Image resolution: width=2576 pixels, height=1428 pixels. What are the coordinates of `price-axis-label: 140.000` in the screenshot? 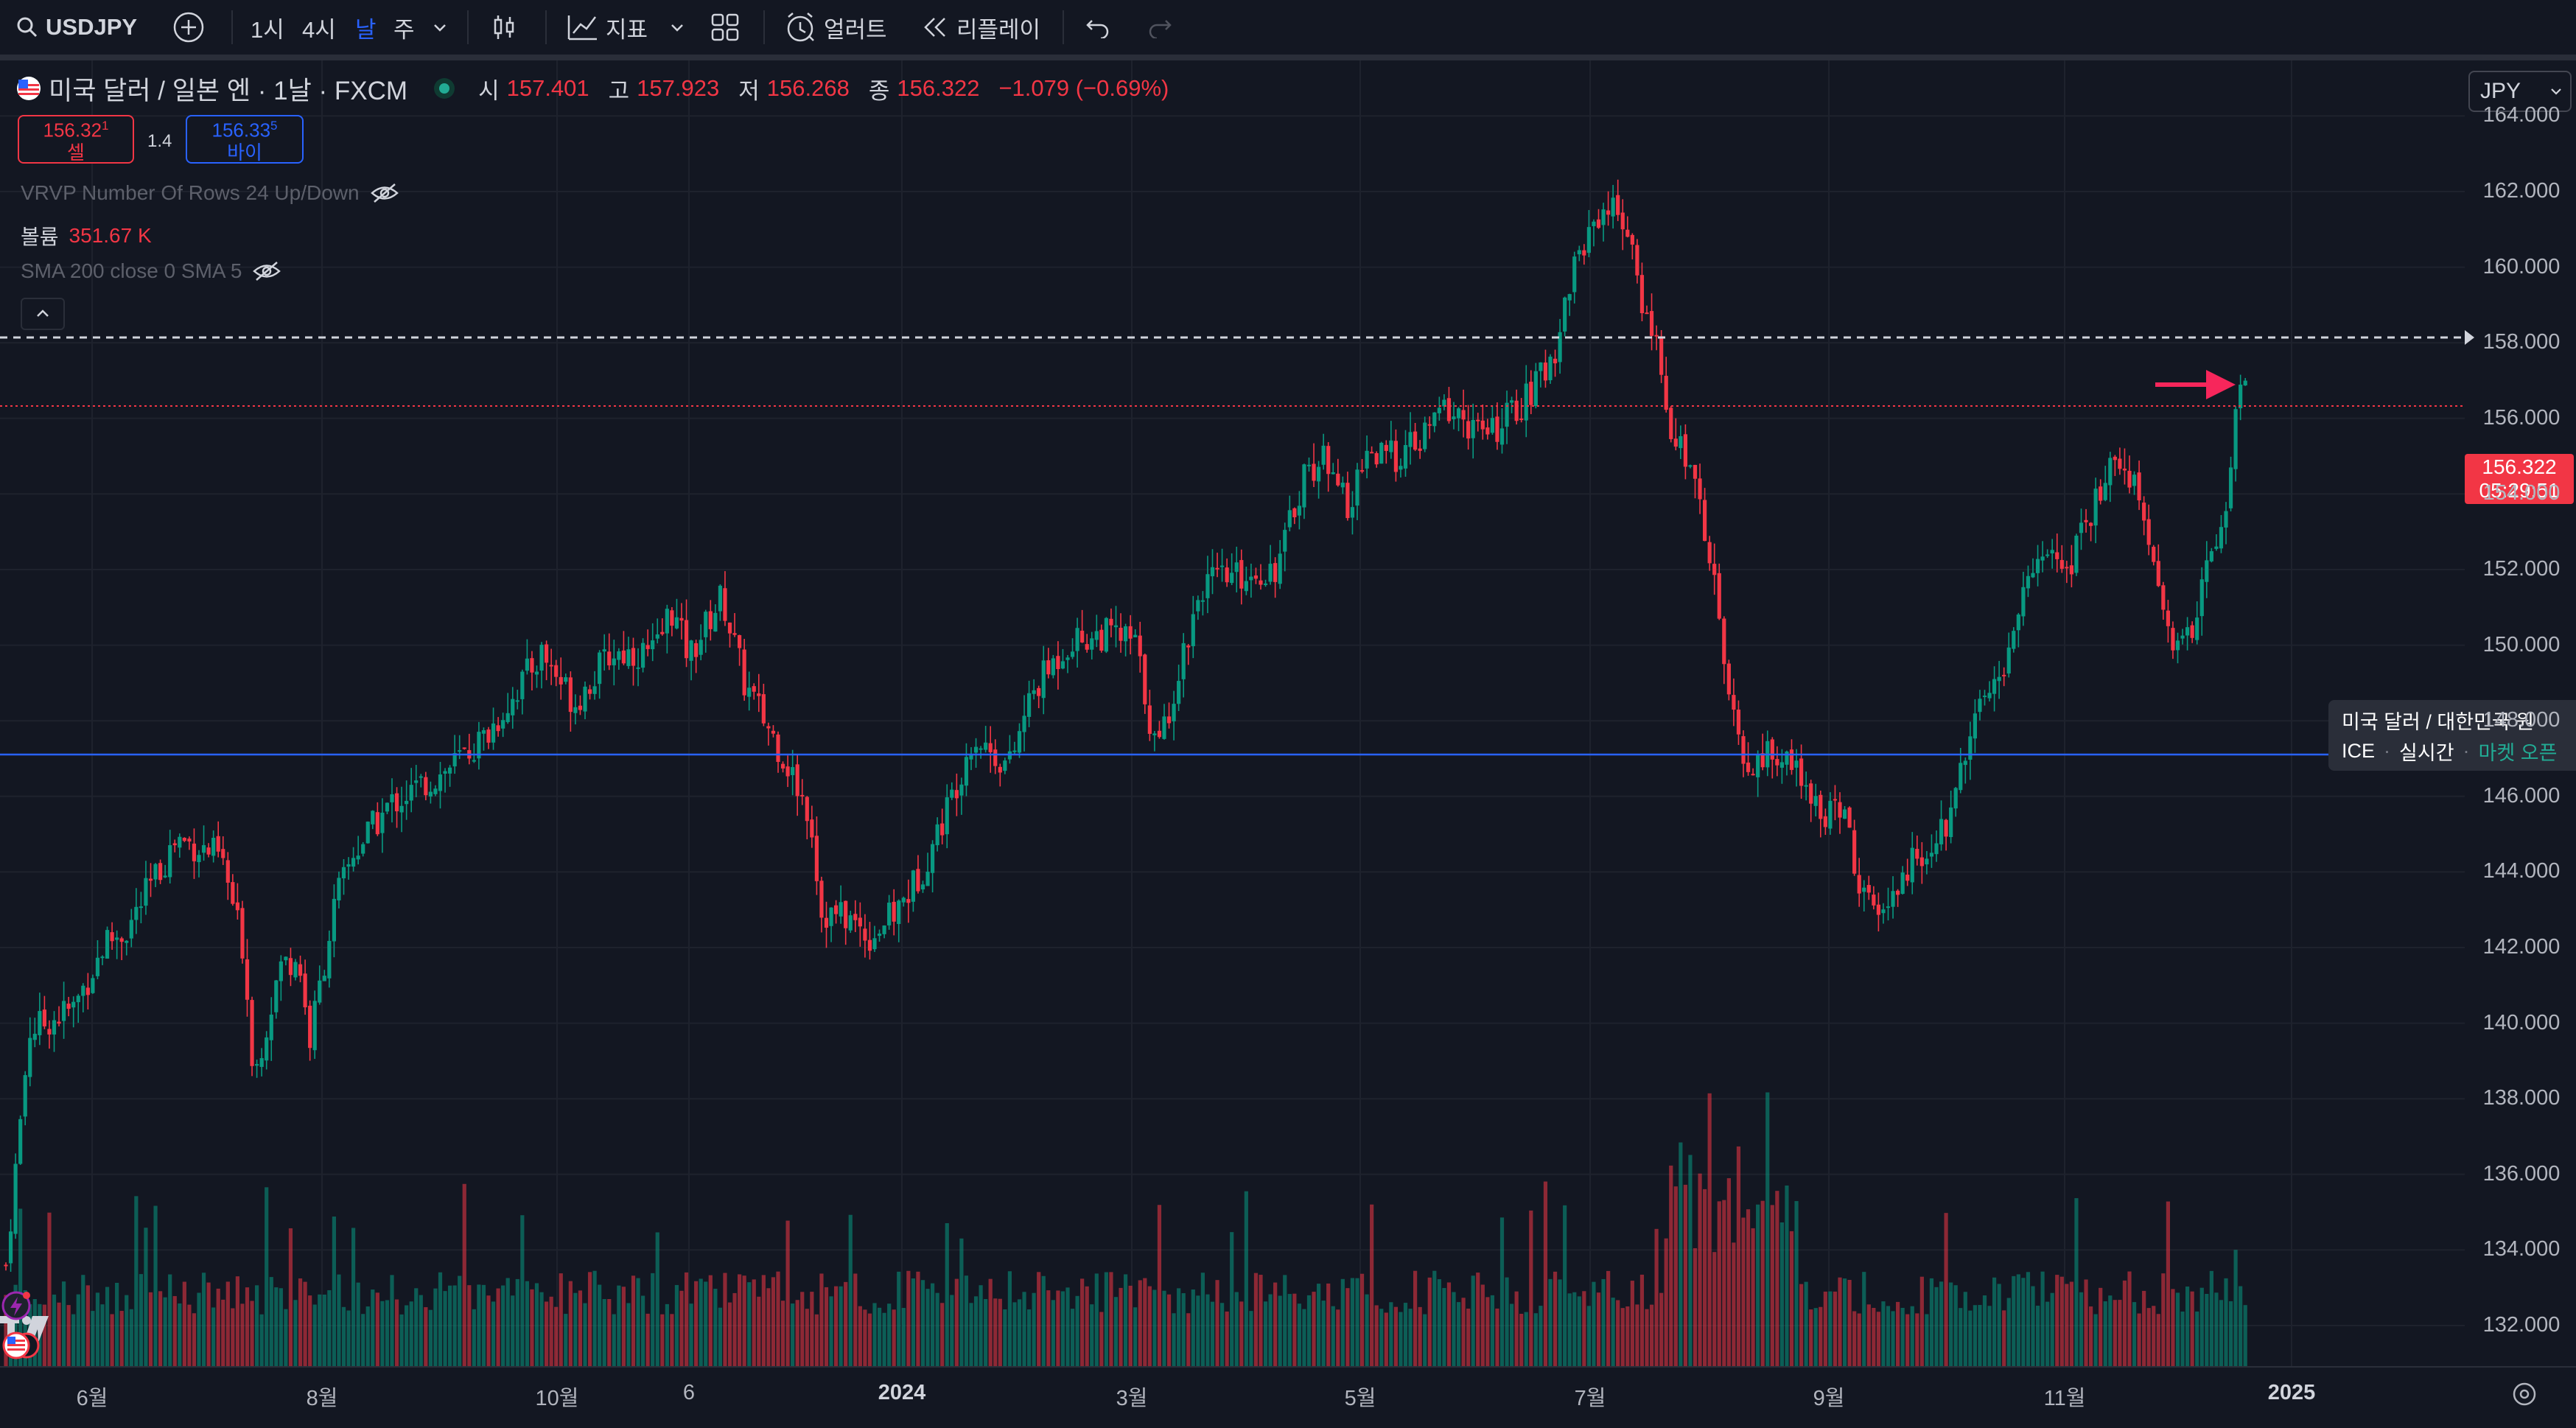 It's located at (2521, 1022).